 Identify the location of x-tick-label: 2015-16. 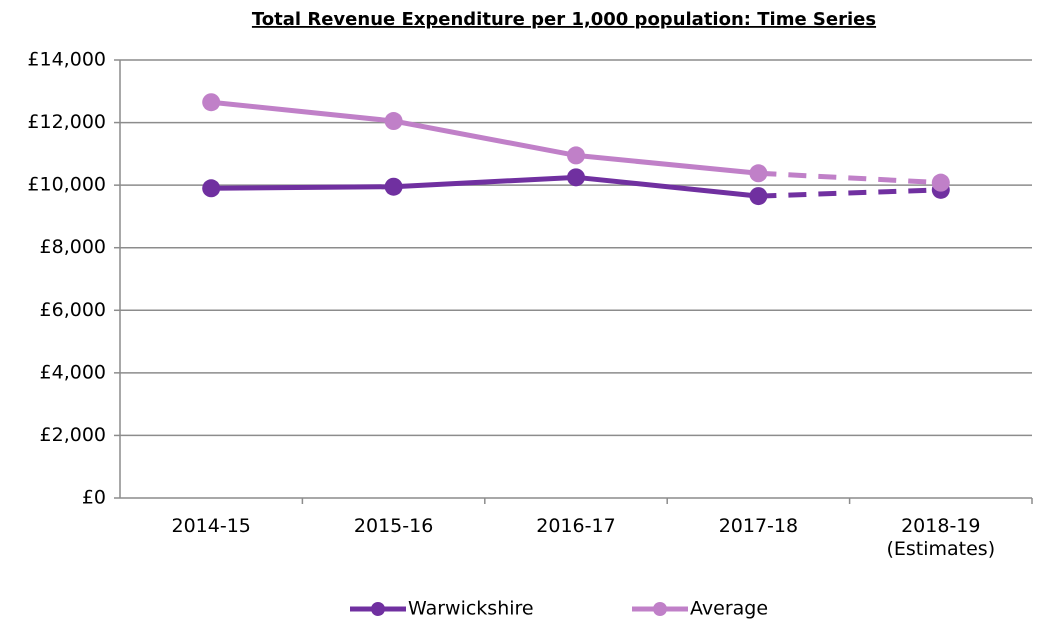
(393, 526).